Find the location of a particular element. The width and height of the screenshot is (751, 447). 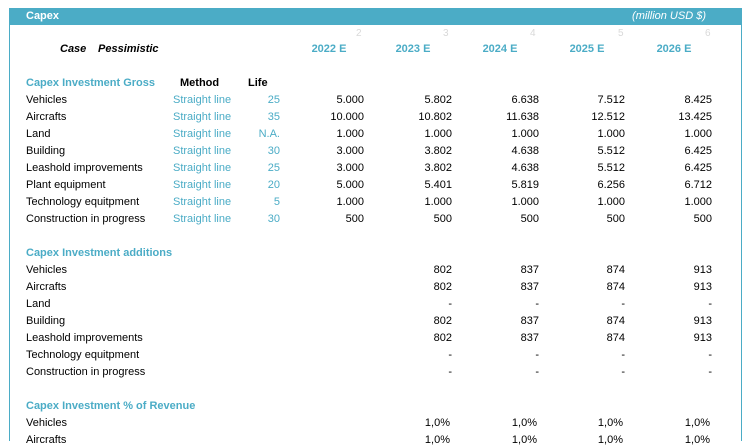

row-label: Construction in progress is located at coordinates (86, 372).